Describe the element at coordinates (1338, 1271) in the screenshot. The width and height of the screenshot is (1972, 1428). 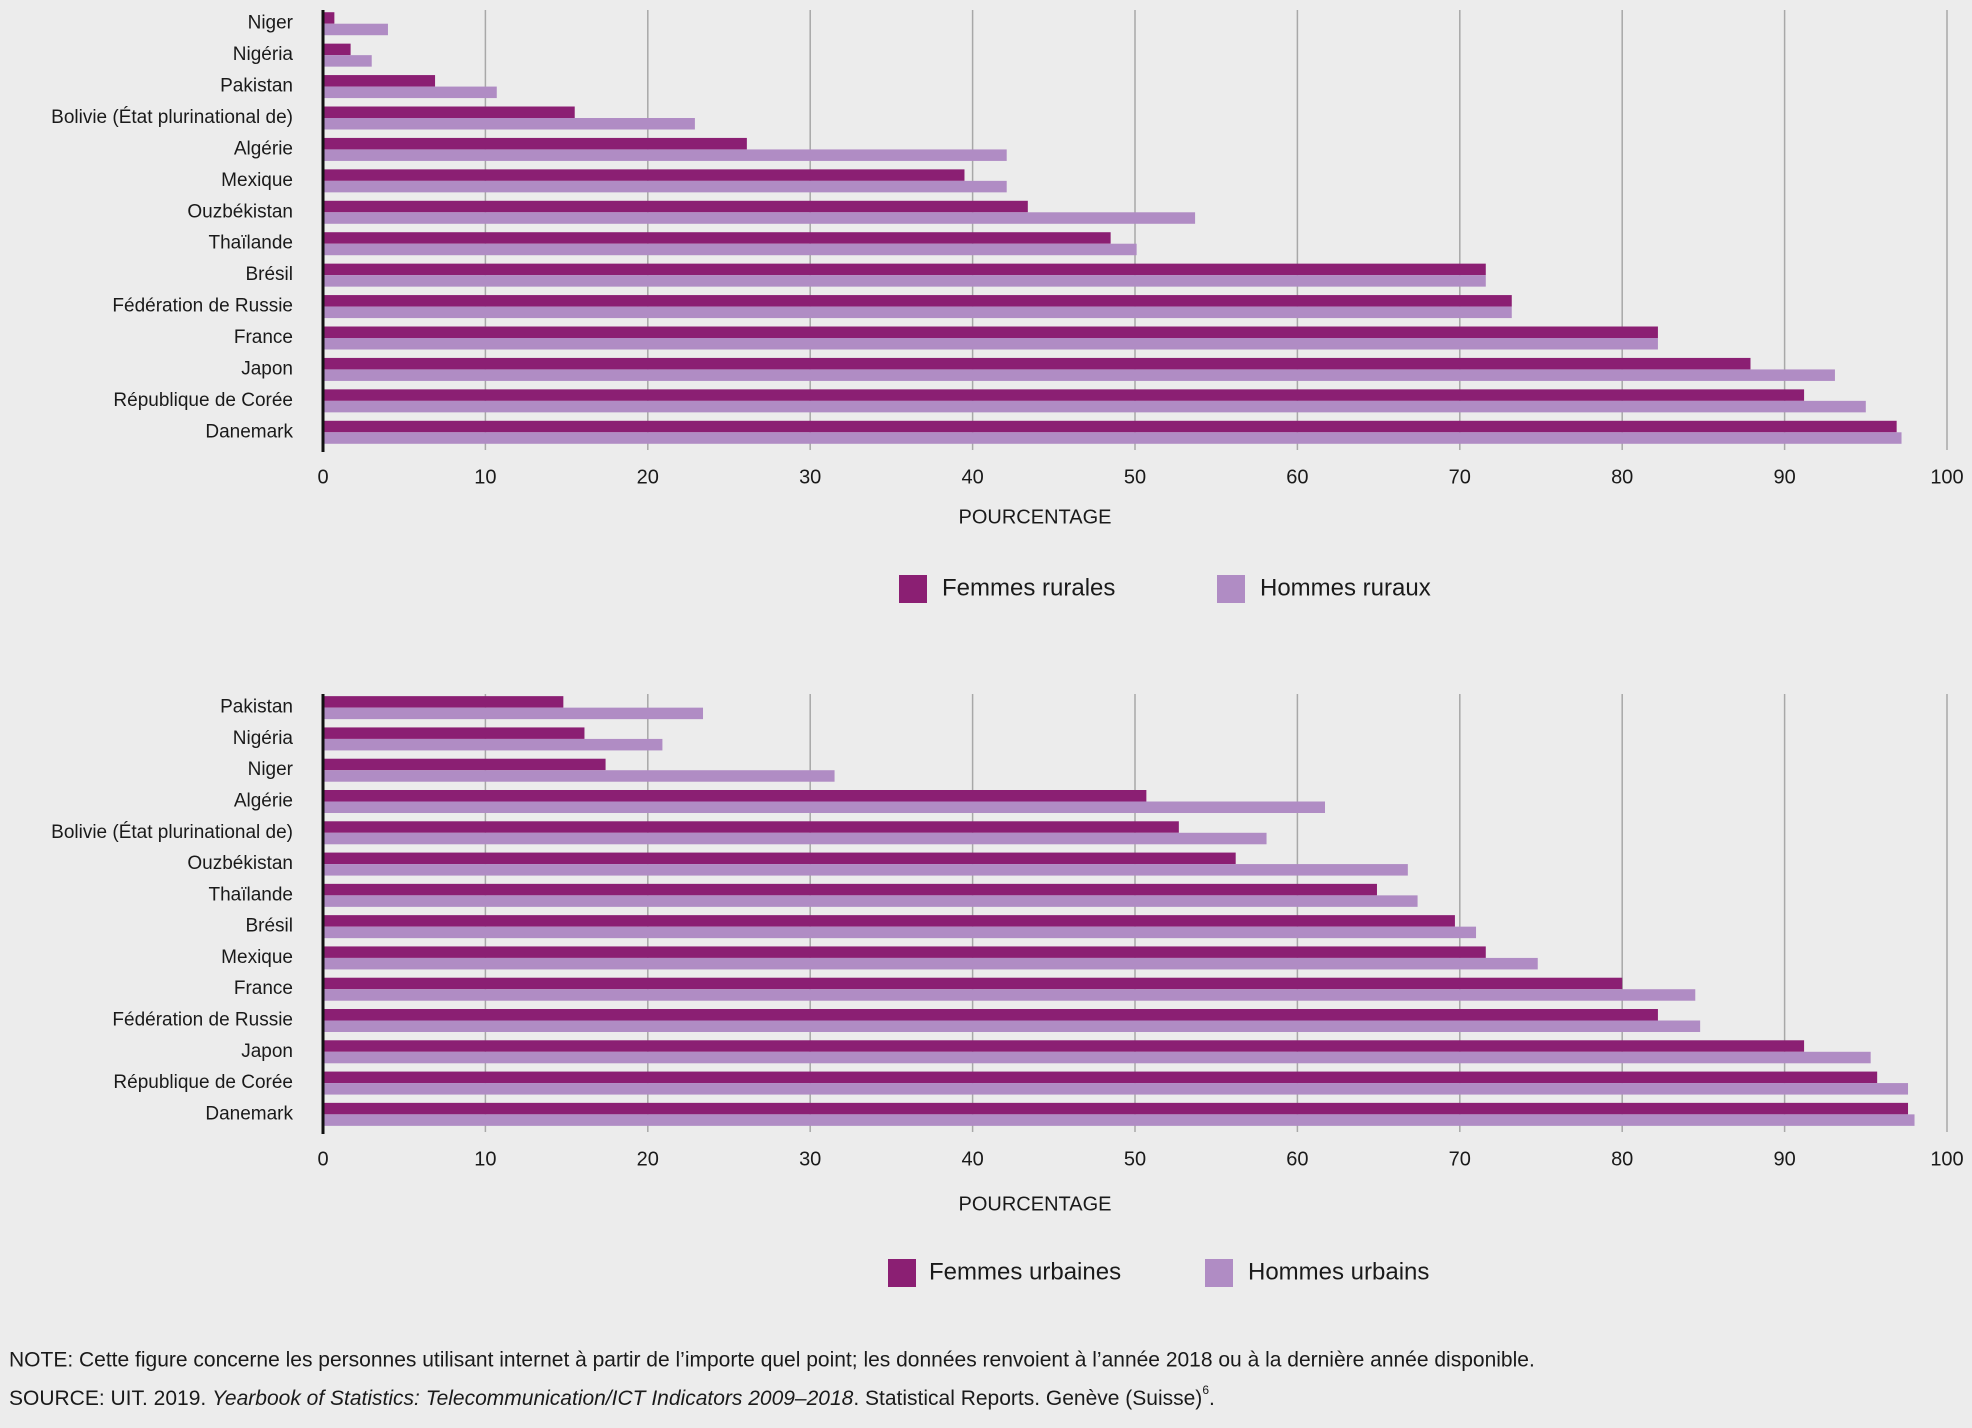
I see `legend-label: Hommes urbains` at that location.